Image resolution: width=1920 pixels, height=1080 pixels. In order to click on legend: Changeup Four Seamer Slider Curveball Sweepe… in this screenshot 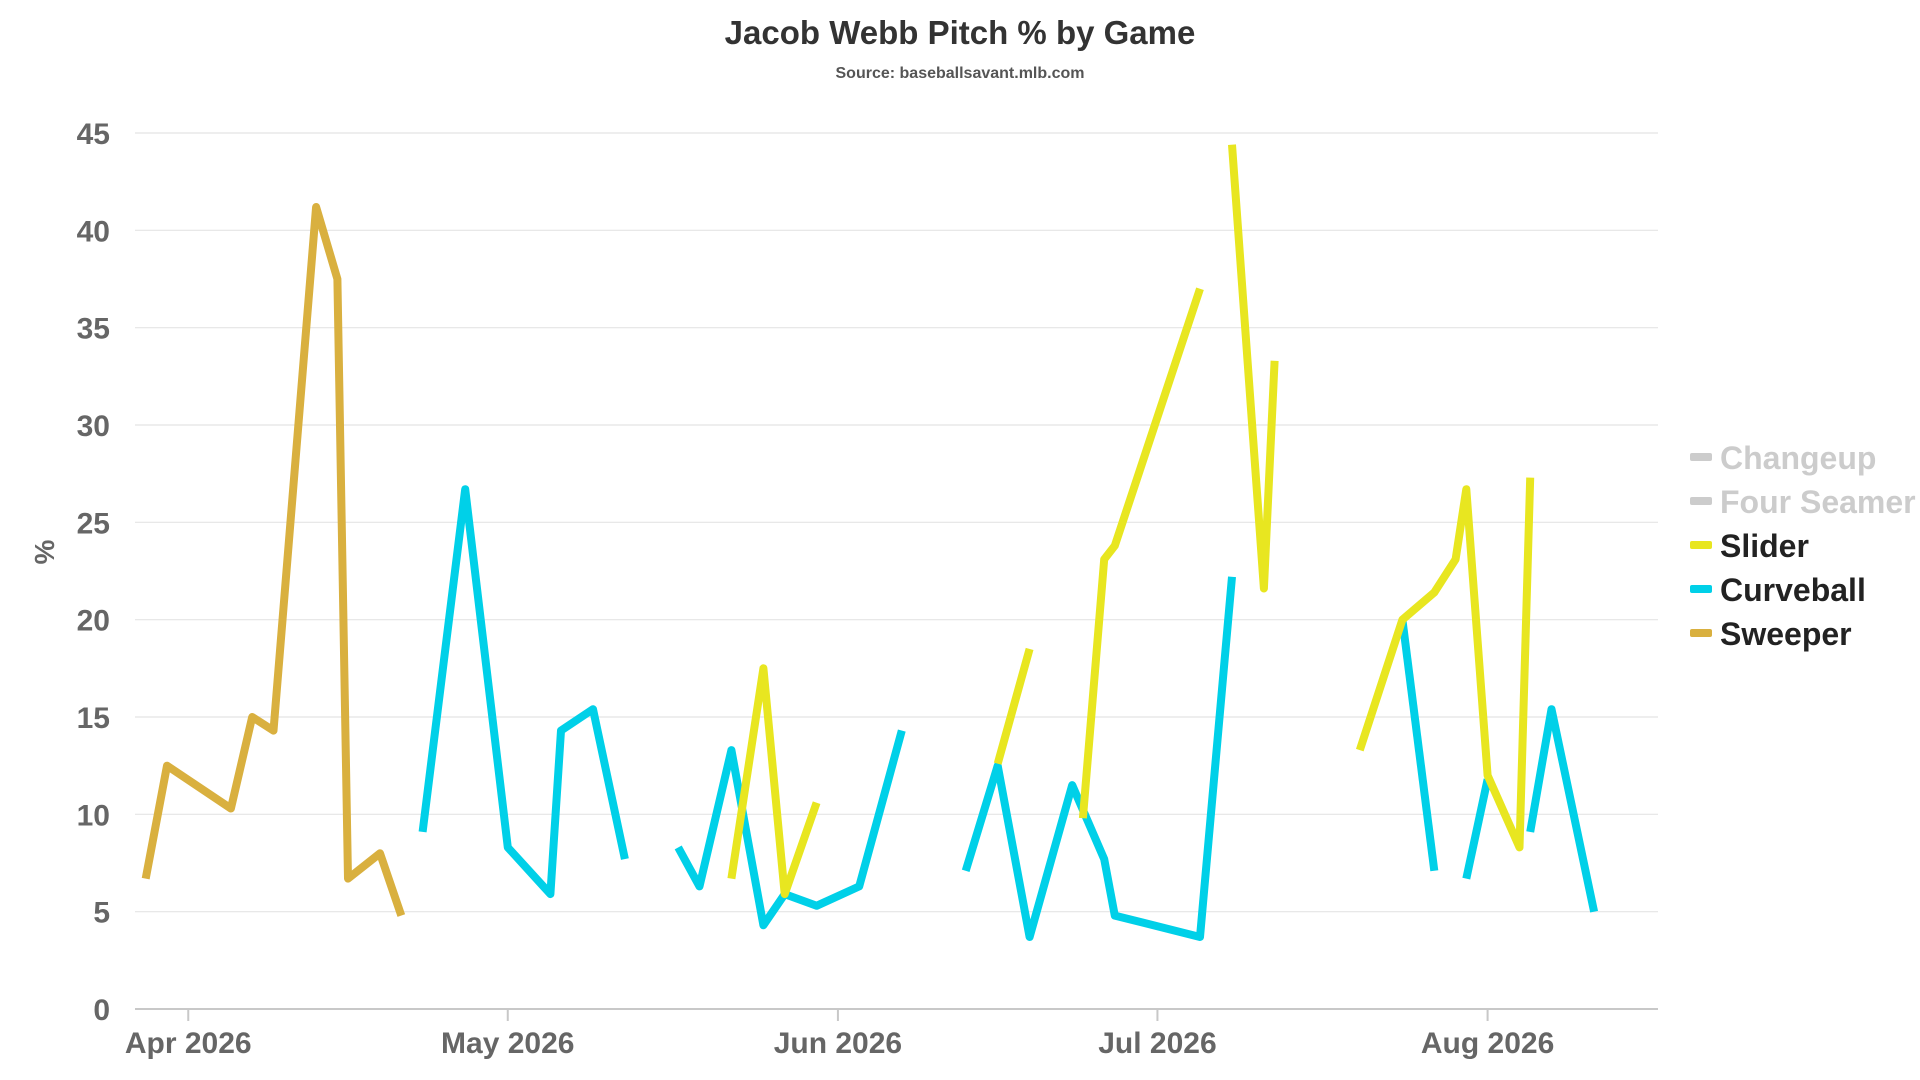, I will do `click(1803, 546)`.